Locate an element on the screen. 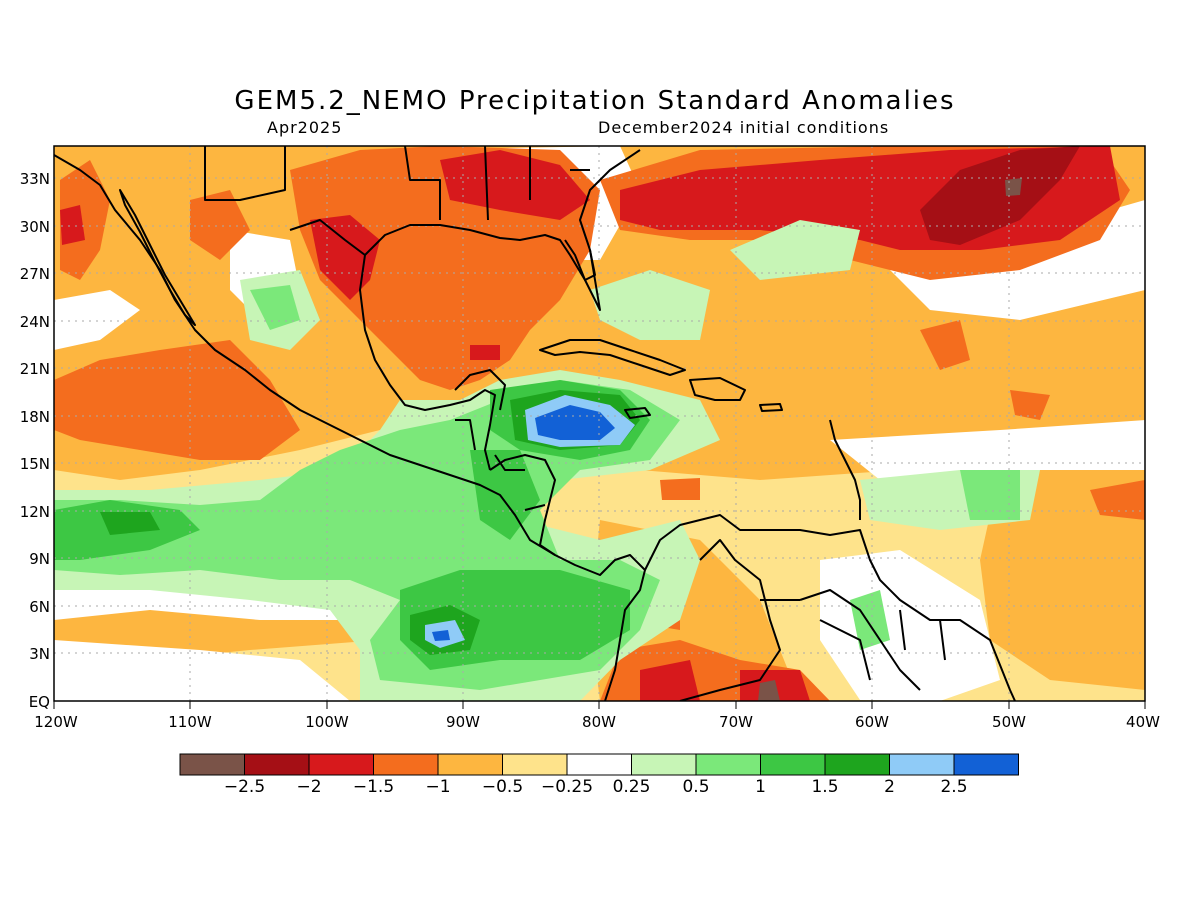  coastline-central-am is located at coordinates (522, 505).